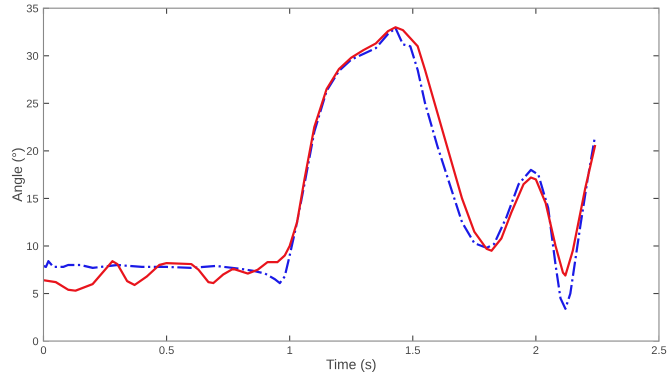 This screenshot has width=669, height=374. What do you see at coordinates (32, 8) in the screenshot?
I see `y-tick-label: 35` at bounding box center [32, 8].